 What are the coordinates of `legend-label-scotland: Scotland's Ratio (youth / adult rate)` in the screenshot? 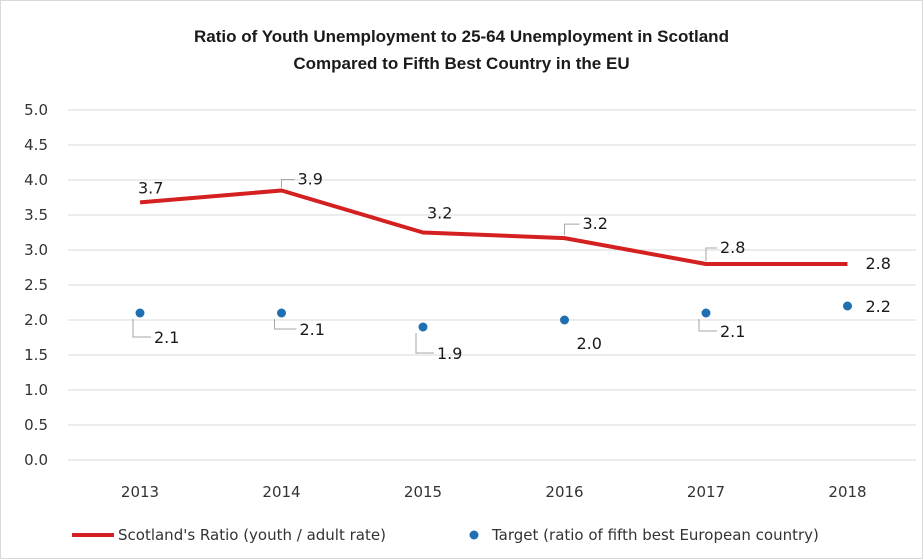 It's located at (252, 535).